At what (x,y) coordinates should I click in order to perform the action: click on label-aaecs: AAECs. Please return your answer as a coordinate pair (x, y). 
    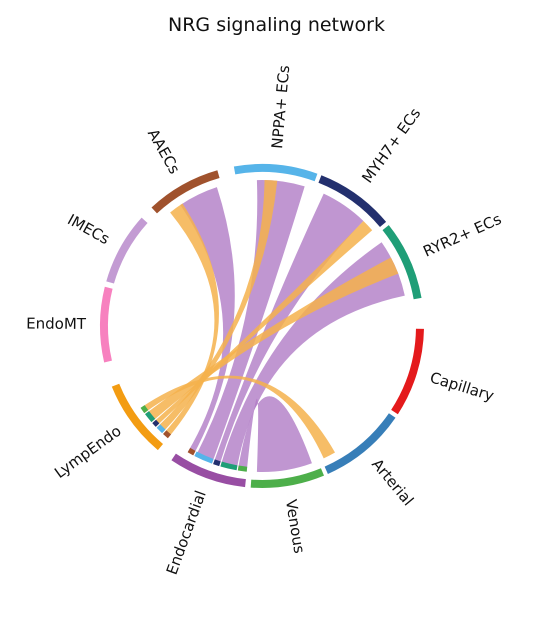
    Looking at the image, I should click on (164, 151).